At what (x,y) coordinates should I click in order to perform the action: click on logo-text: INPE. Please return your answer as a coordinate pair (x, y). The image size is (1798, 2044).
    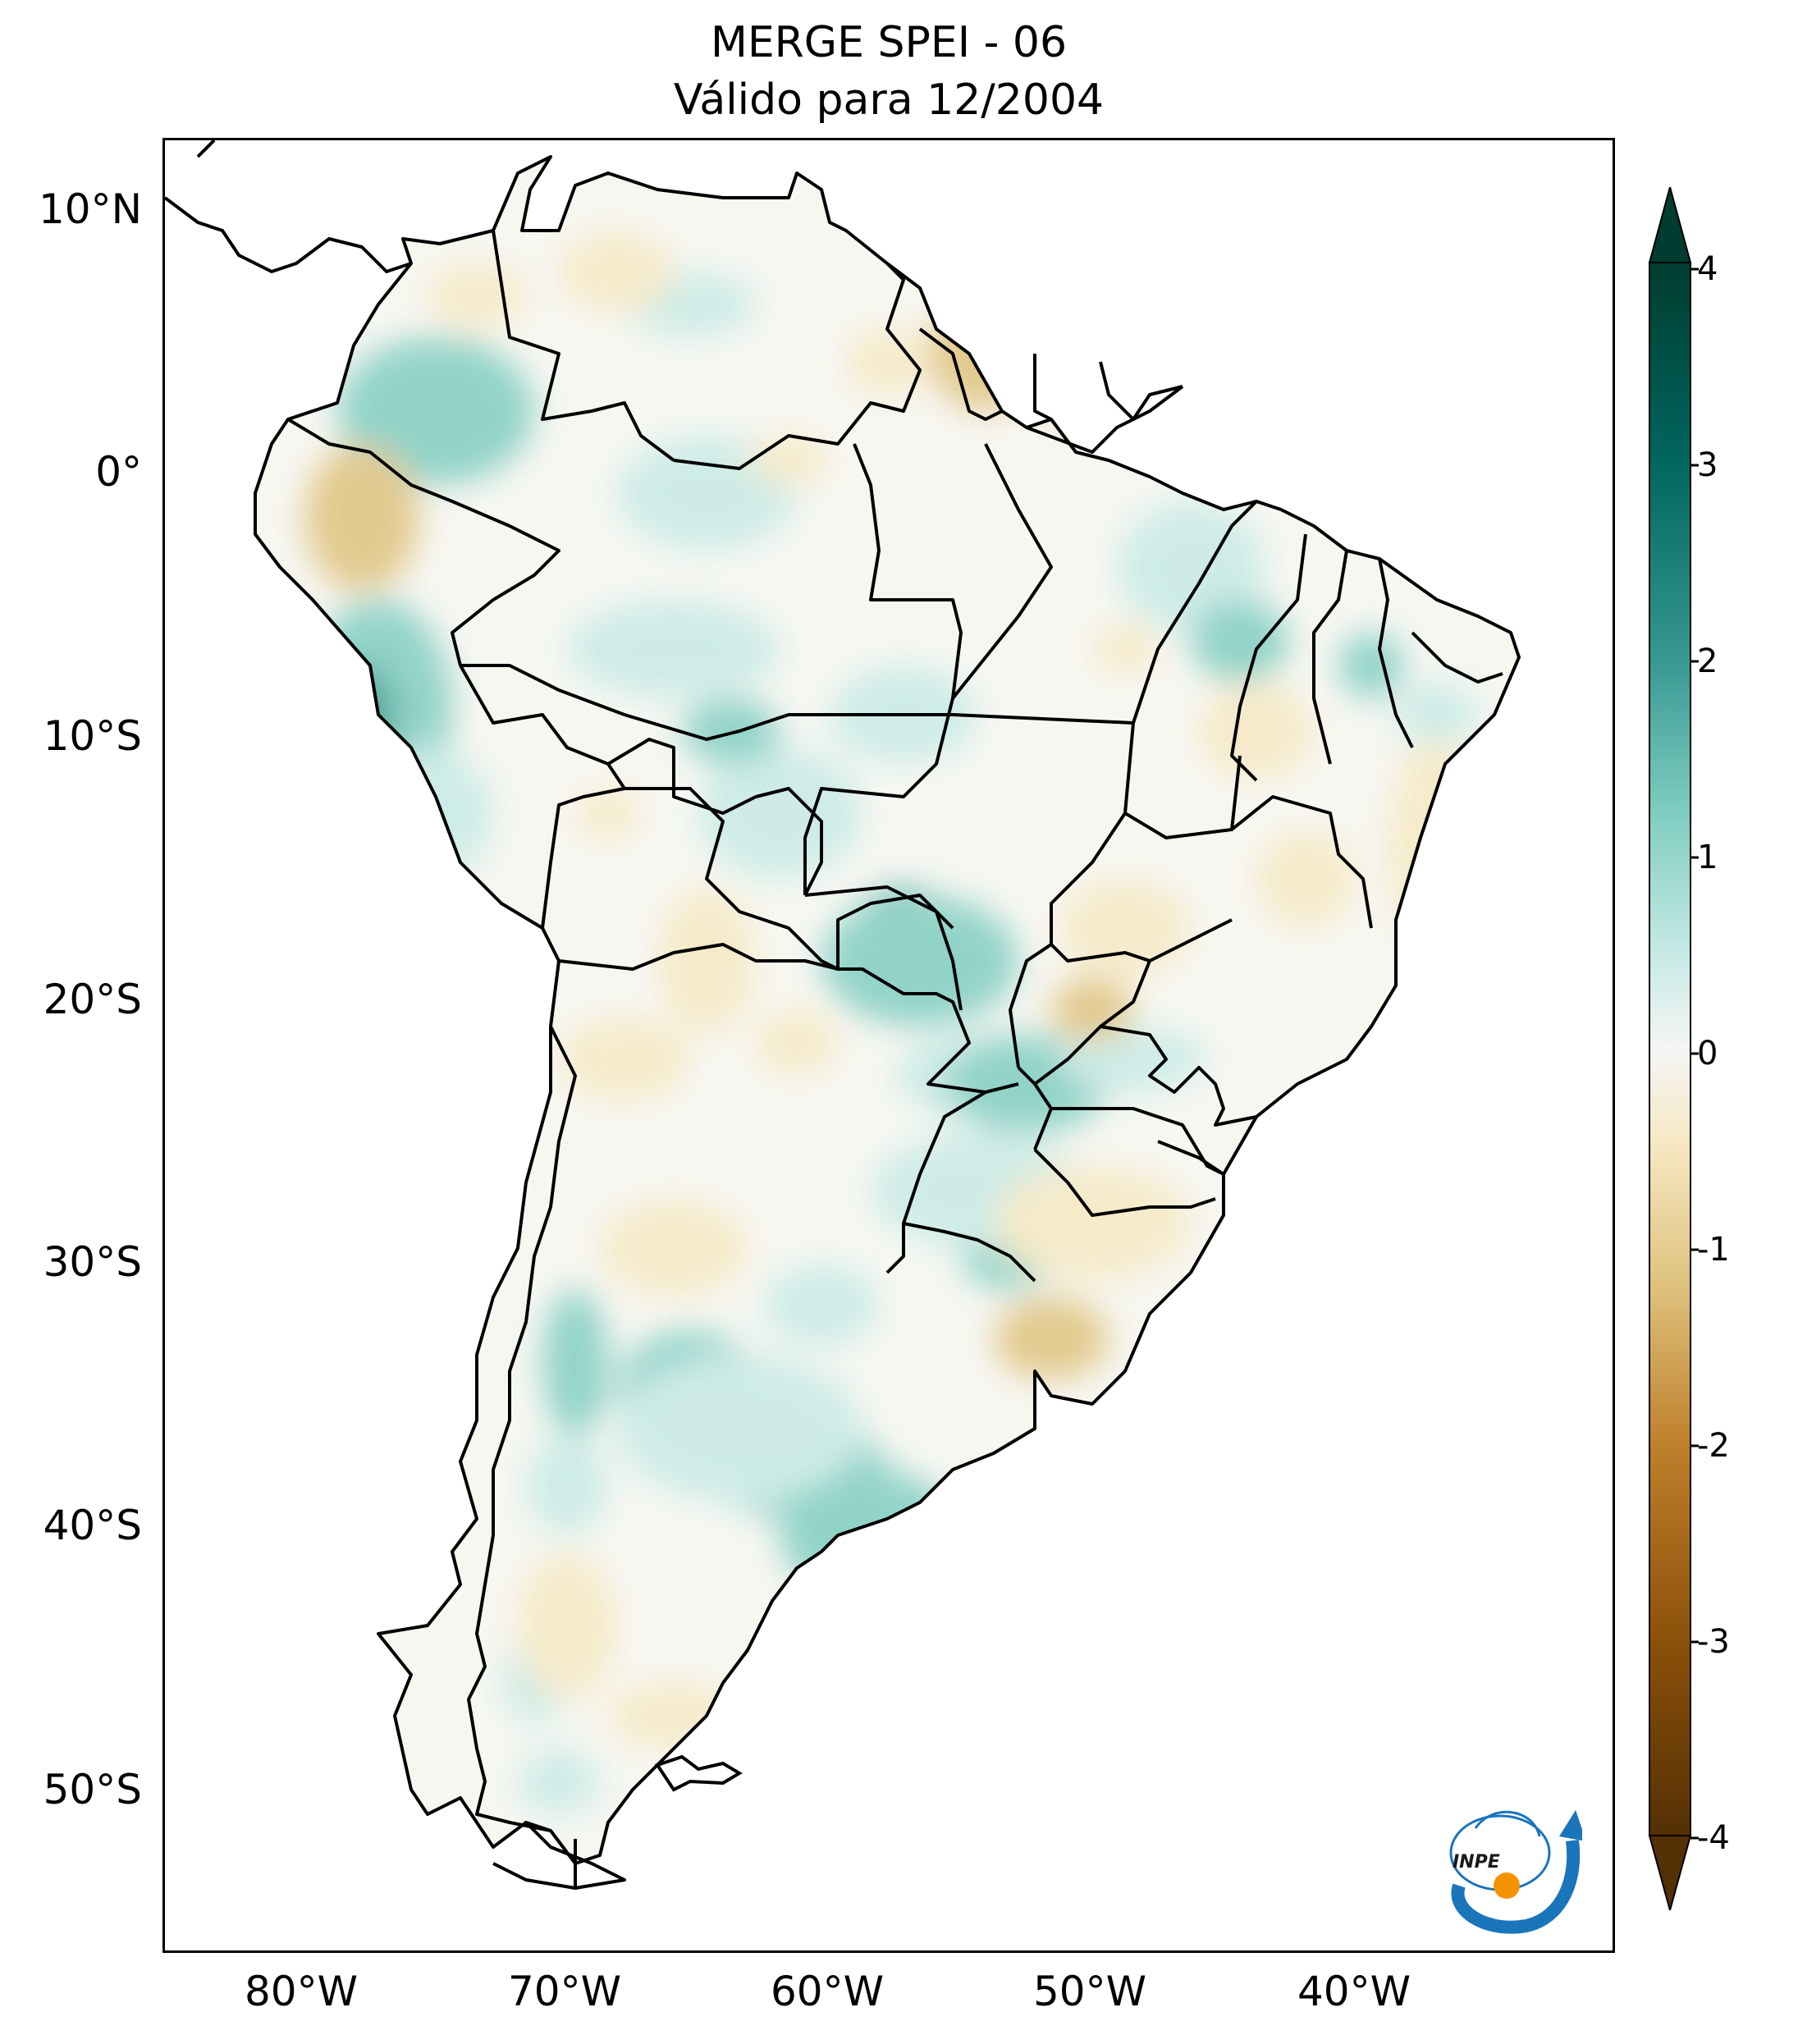
    Looking at the image, I should click on (1476, 1862).